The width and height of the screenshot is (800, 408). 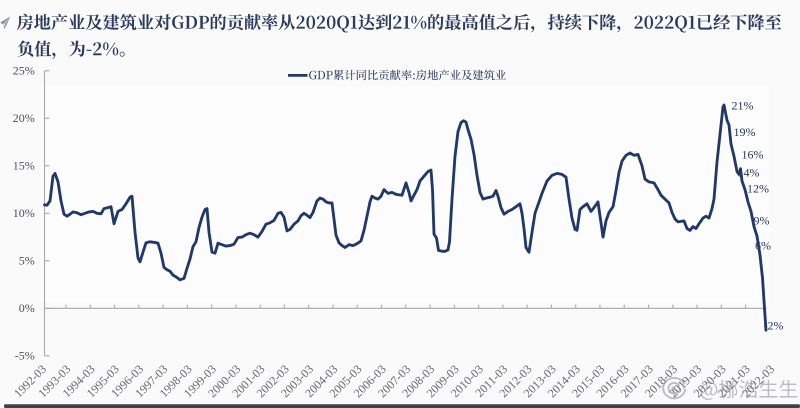 What do you see at coordinates (763, 246) in the screenshot?
I see `svg-text: 6%` at bounding box center [763, 246].